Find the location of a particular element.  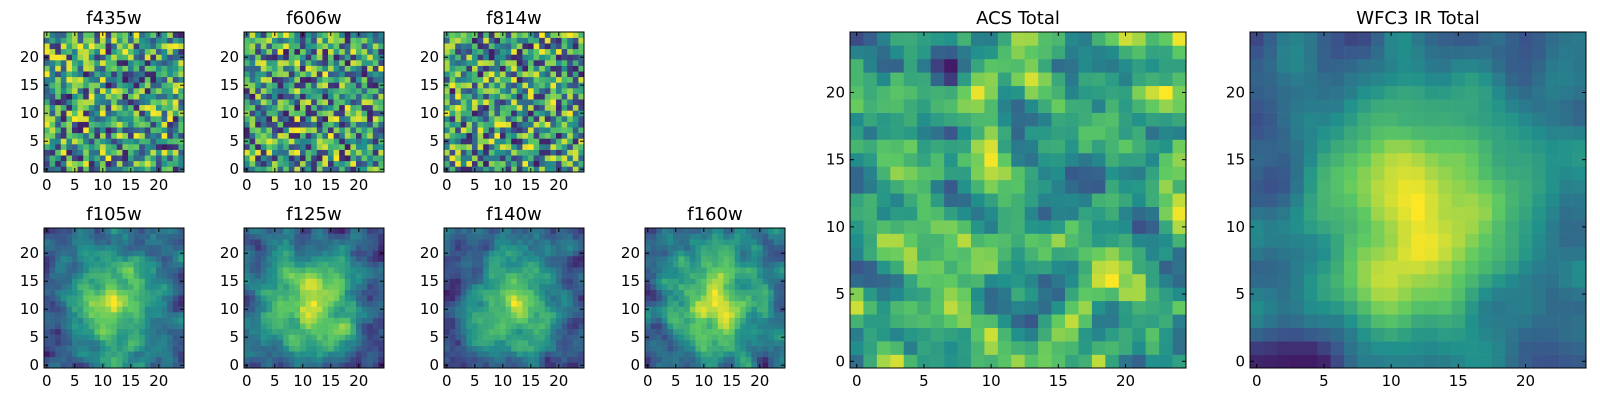

x-tick-label: 20 is located at coordinates (158, 185).